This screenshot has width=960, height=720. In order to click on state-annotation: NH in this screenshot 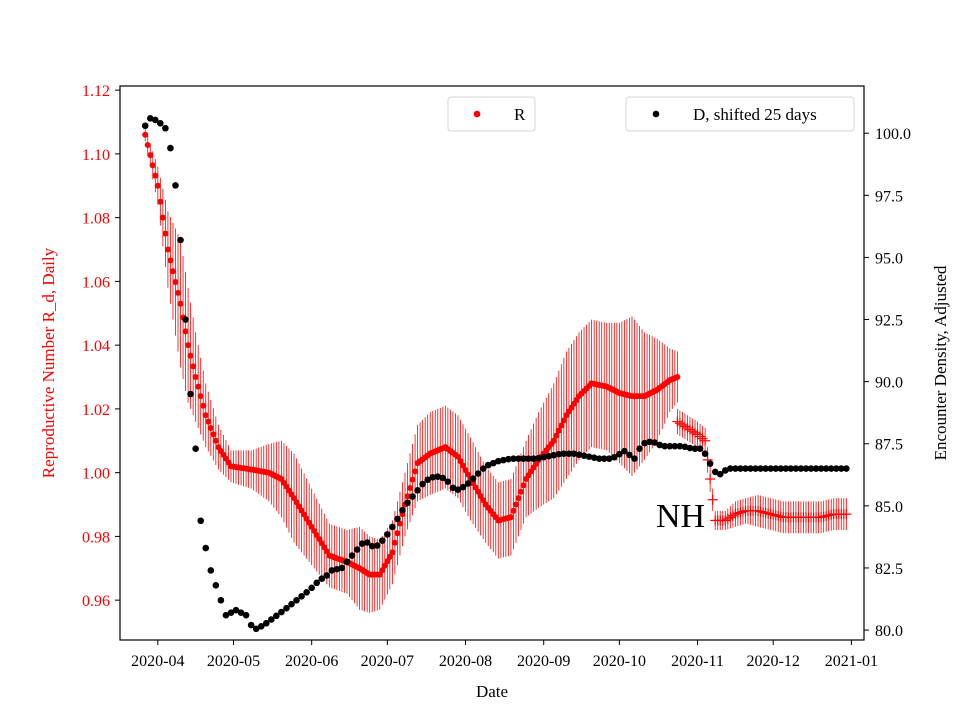, I will do `click(680, 516)`.